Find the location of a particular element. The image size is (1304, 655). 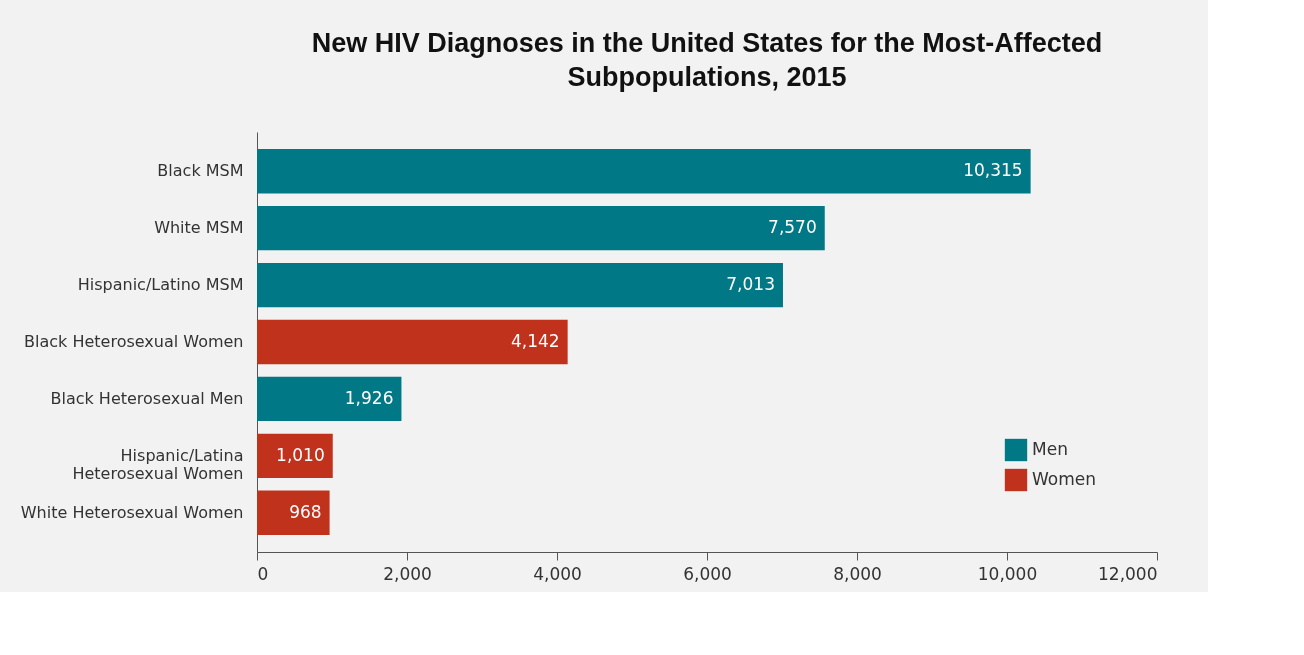

y-tick-label: White Heterosexual Women is located at coordinates (132, 512).